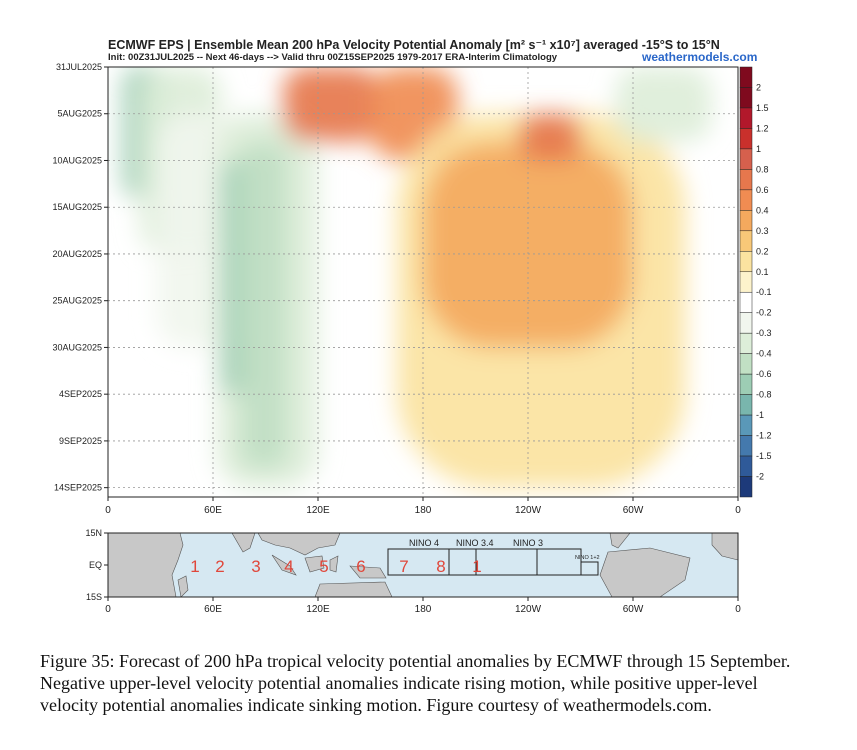  Describe the element at coordinates (353, 589) in the screenshot. I see `australia-landmass` at that location.